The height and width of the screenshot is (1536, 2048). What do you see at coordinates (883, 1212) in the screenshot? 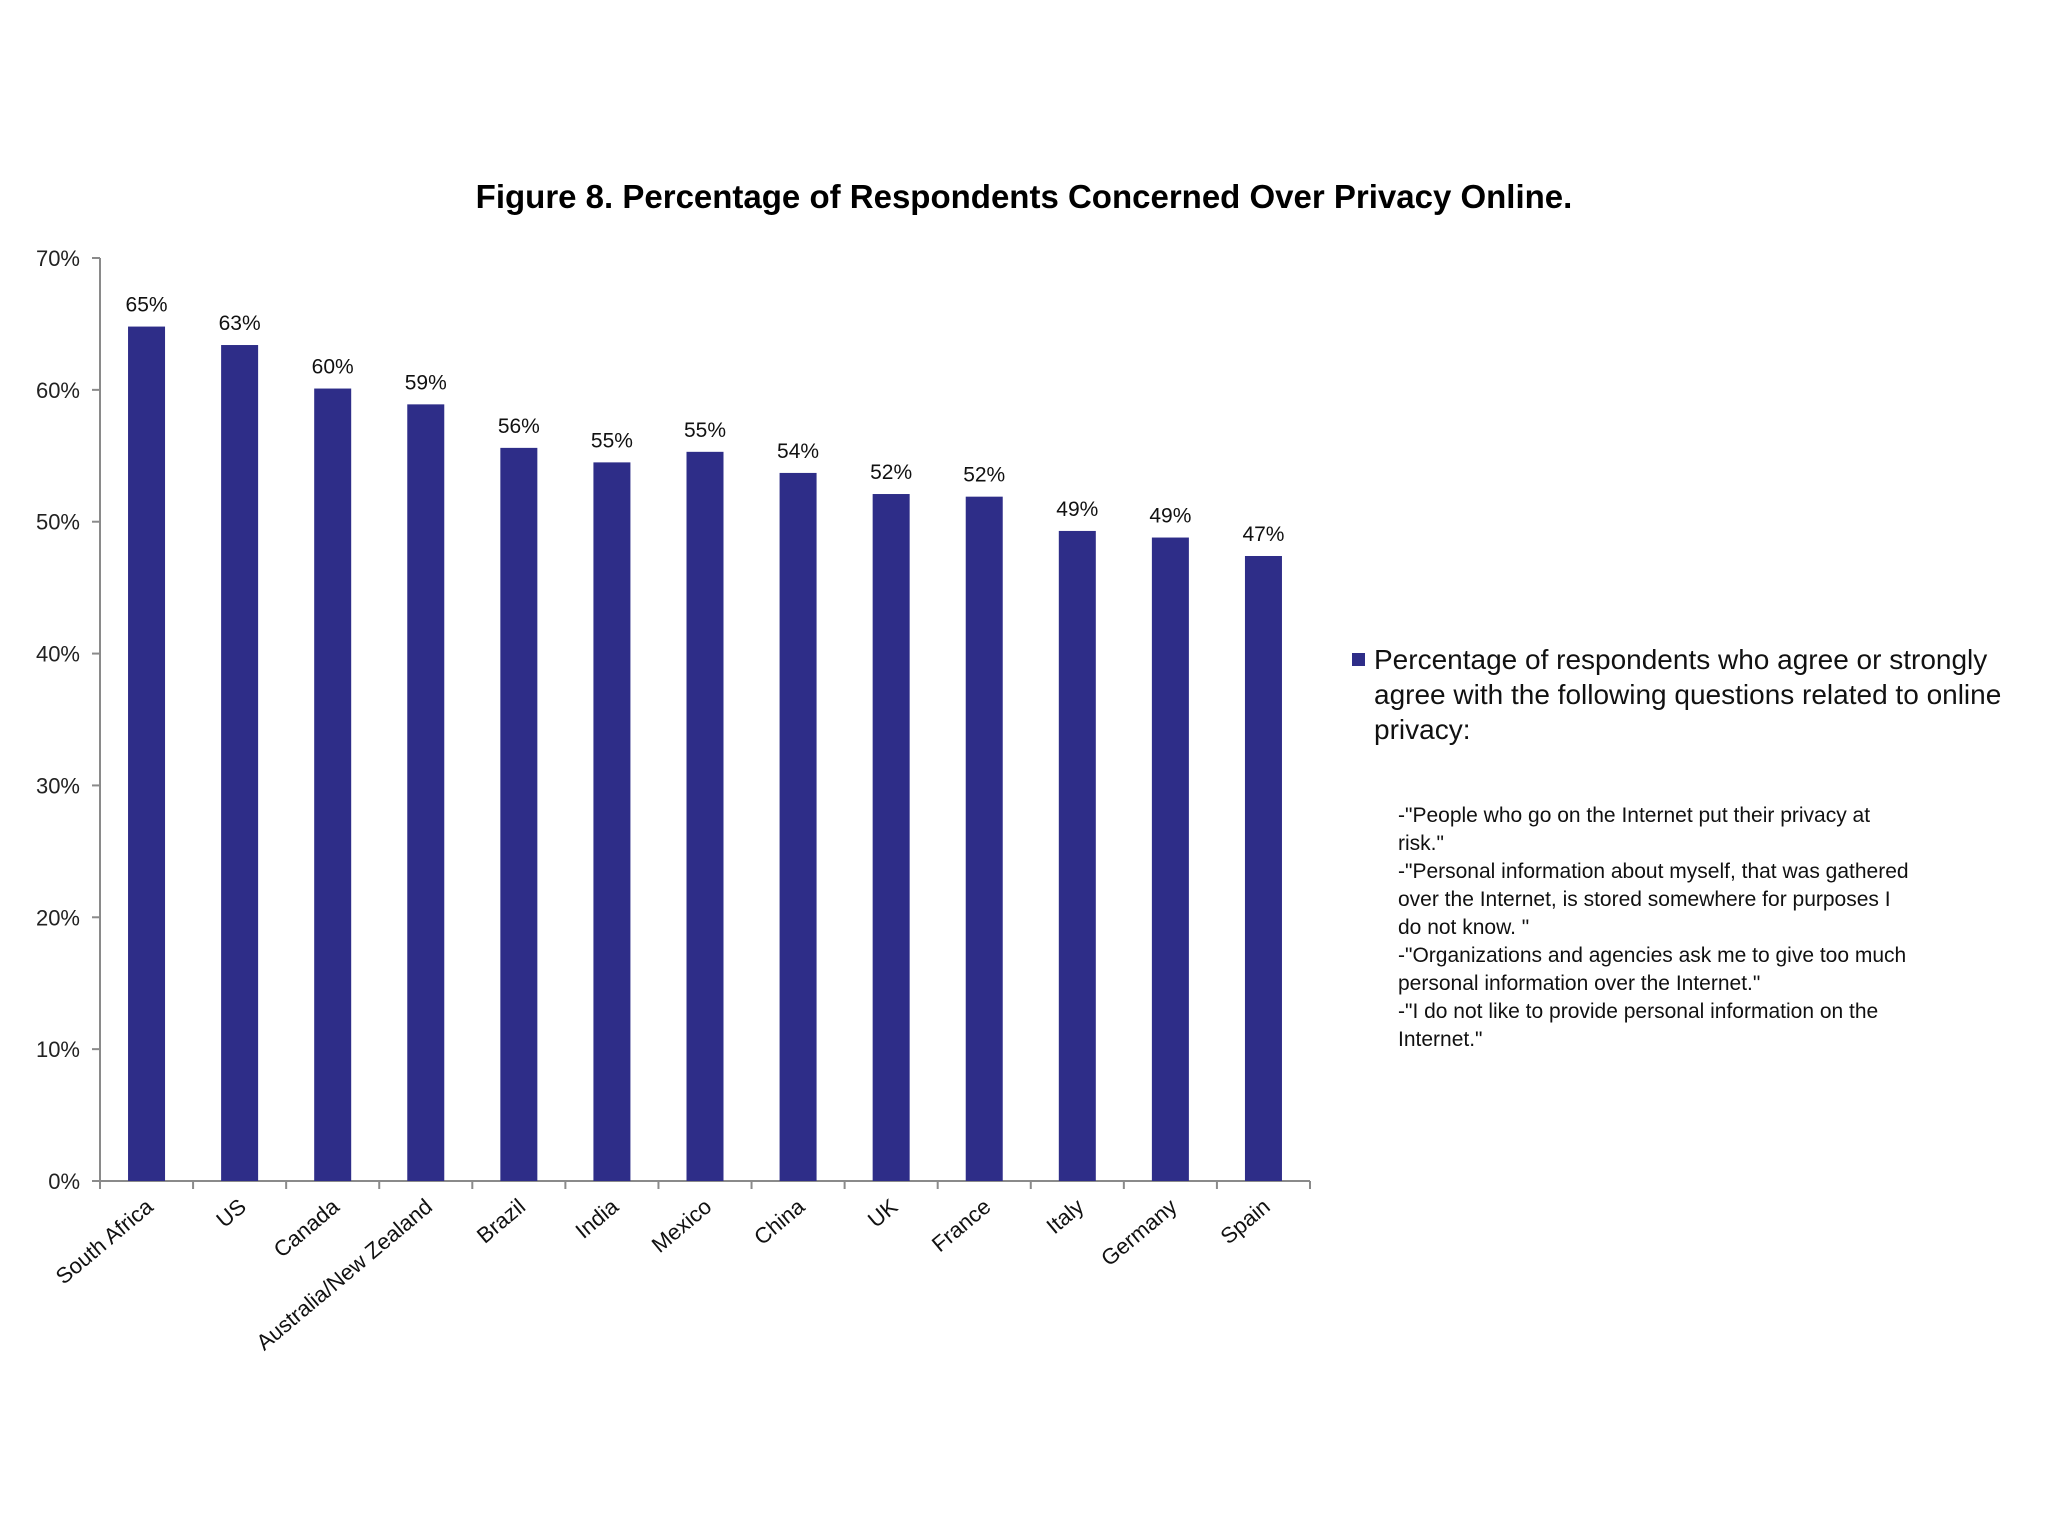
I see `x-tick-label: UK` at bounding box center [883, 1212].